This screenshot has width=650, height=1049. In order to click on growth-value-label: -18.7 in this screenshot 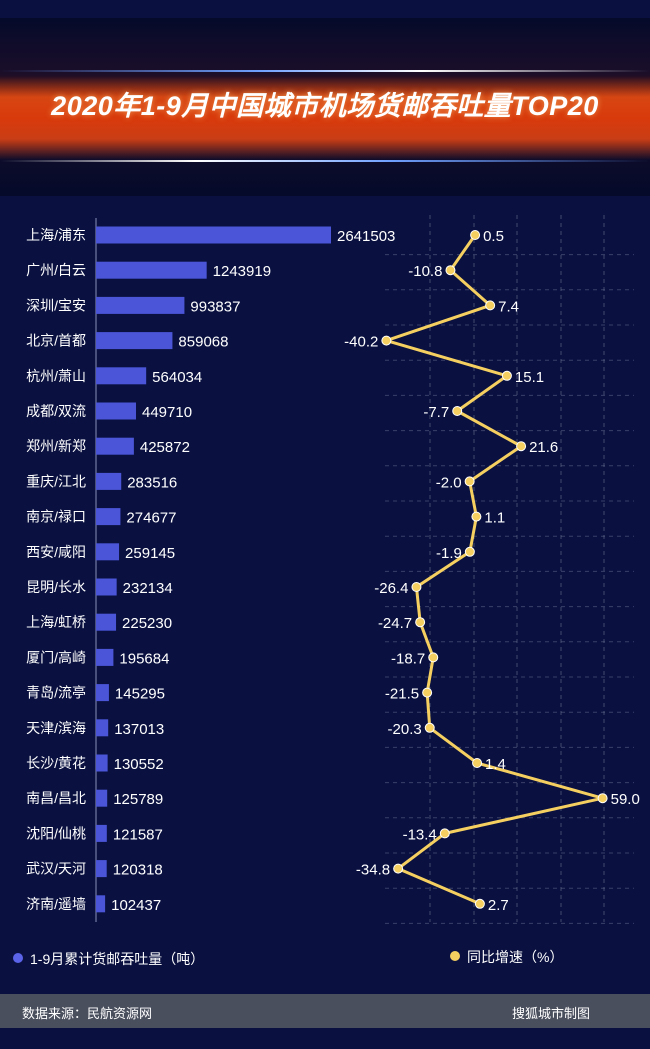, I will do `click(408, 658)`.